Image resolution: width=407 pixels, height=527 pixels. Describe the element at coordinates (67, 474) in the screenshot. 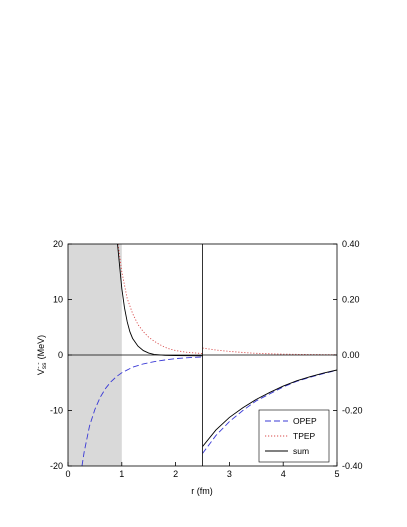

I see `left-x-tick-label: 0` at that location.